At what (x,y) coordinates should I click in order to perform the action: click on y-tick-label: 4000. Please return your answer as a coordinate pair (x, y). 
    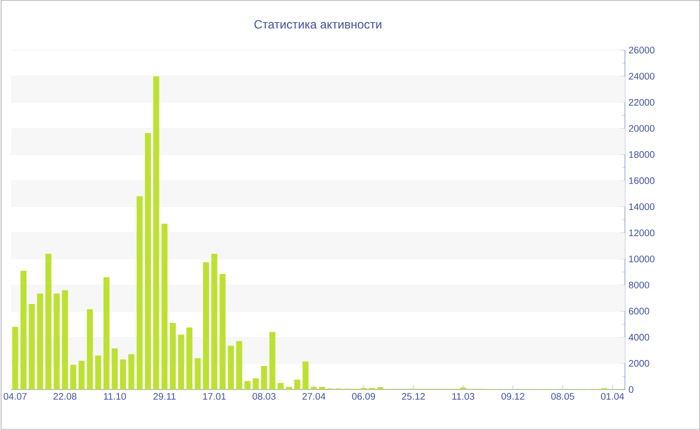
    Looking at the image, I should click on (639, 337).